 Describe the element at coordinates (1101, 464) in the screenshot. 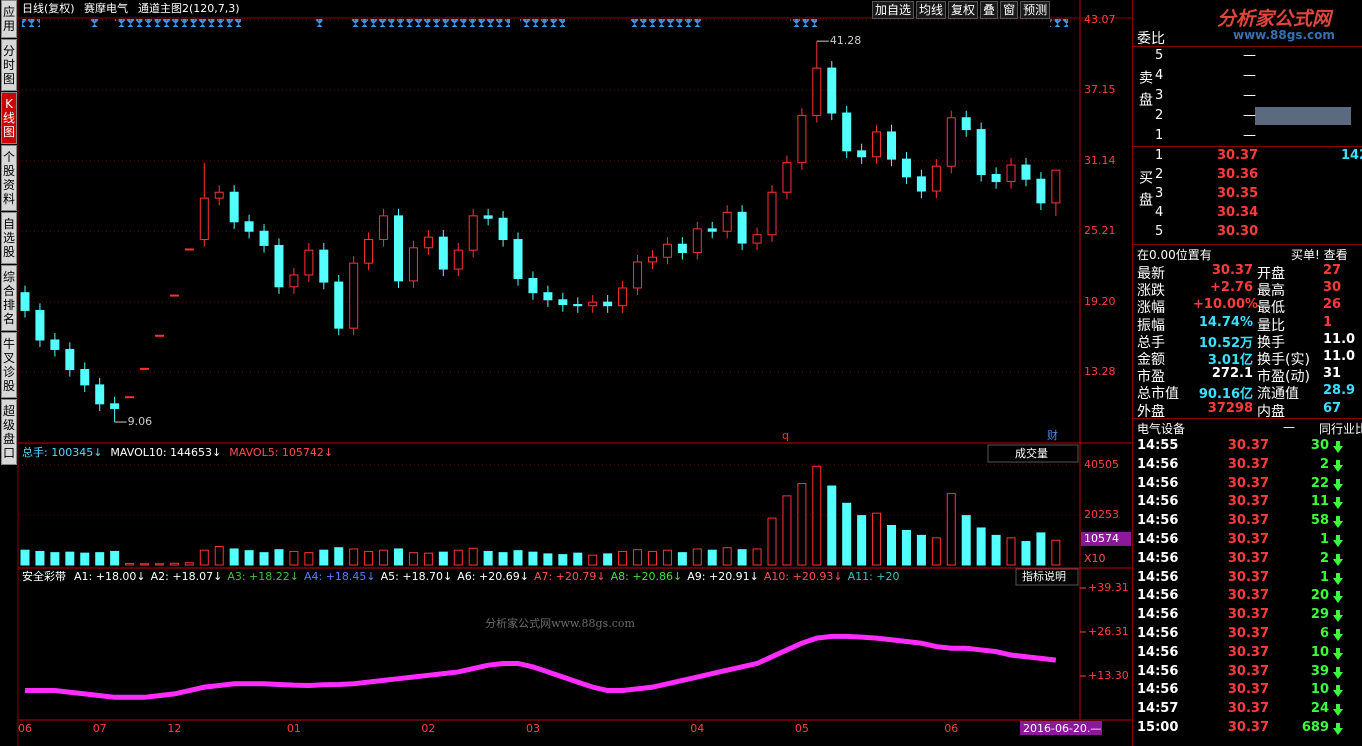

I see `y-tick-label: 40505` at that location.